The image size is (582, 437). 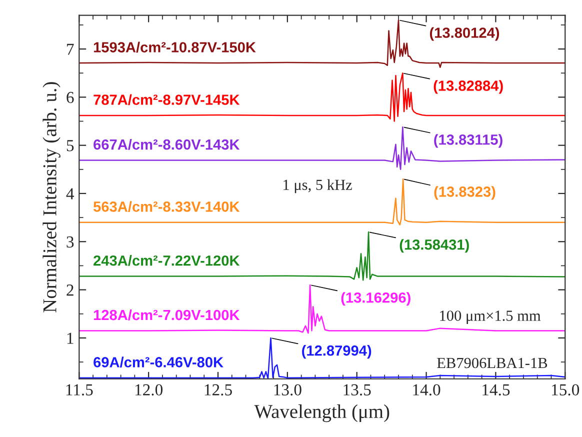 I want to click on x-axis-title: Wavelength (μm), so click(x=322, y=413).